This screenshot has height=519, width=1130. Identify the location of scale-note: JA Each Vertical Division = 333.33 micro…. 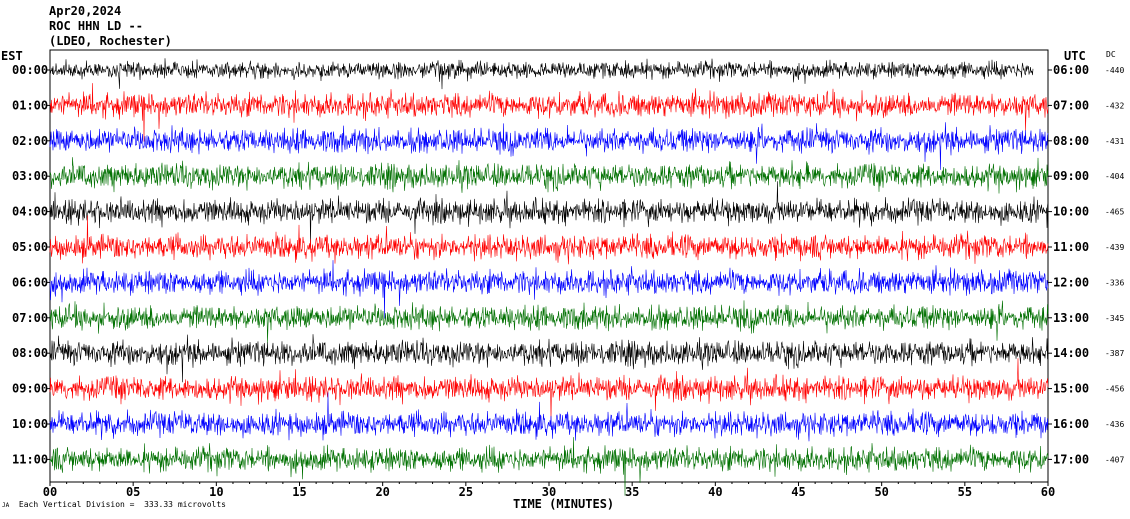
(114, 504).